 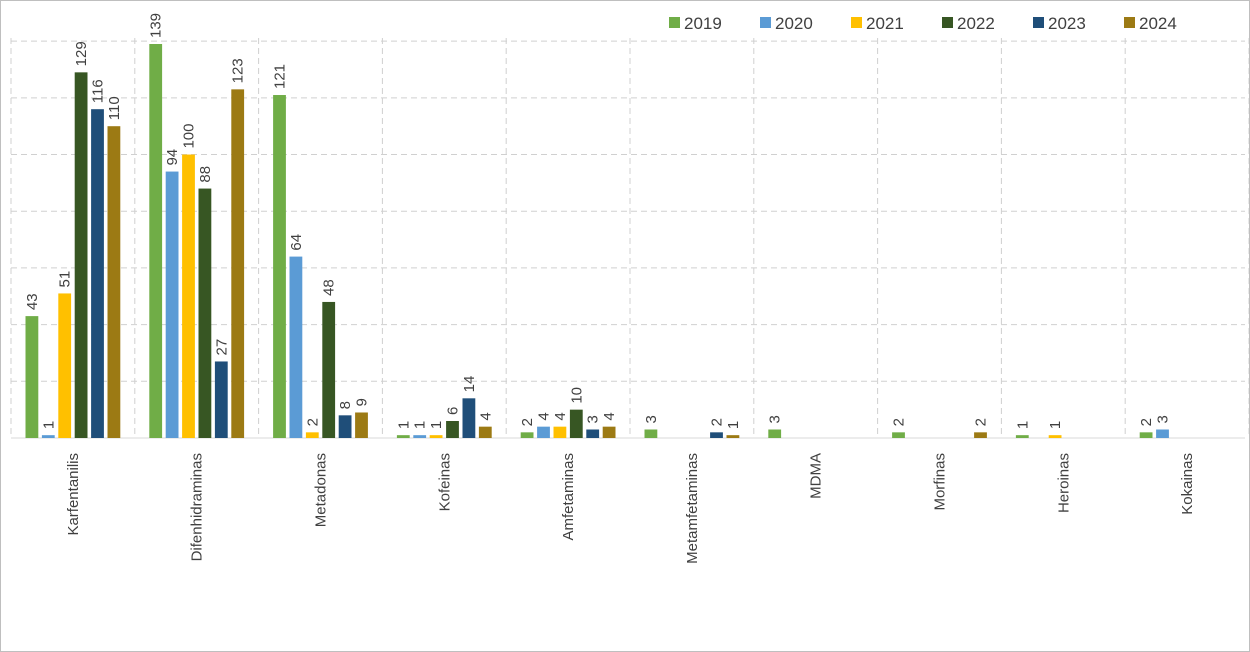 I want to click on data-label-kokainas-2019: 2, so click(x=1146, y=422).